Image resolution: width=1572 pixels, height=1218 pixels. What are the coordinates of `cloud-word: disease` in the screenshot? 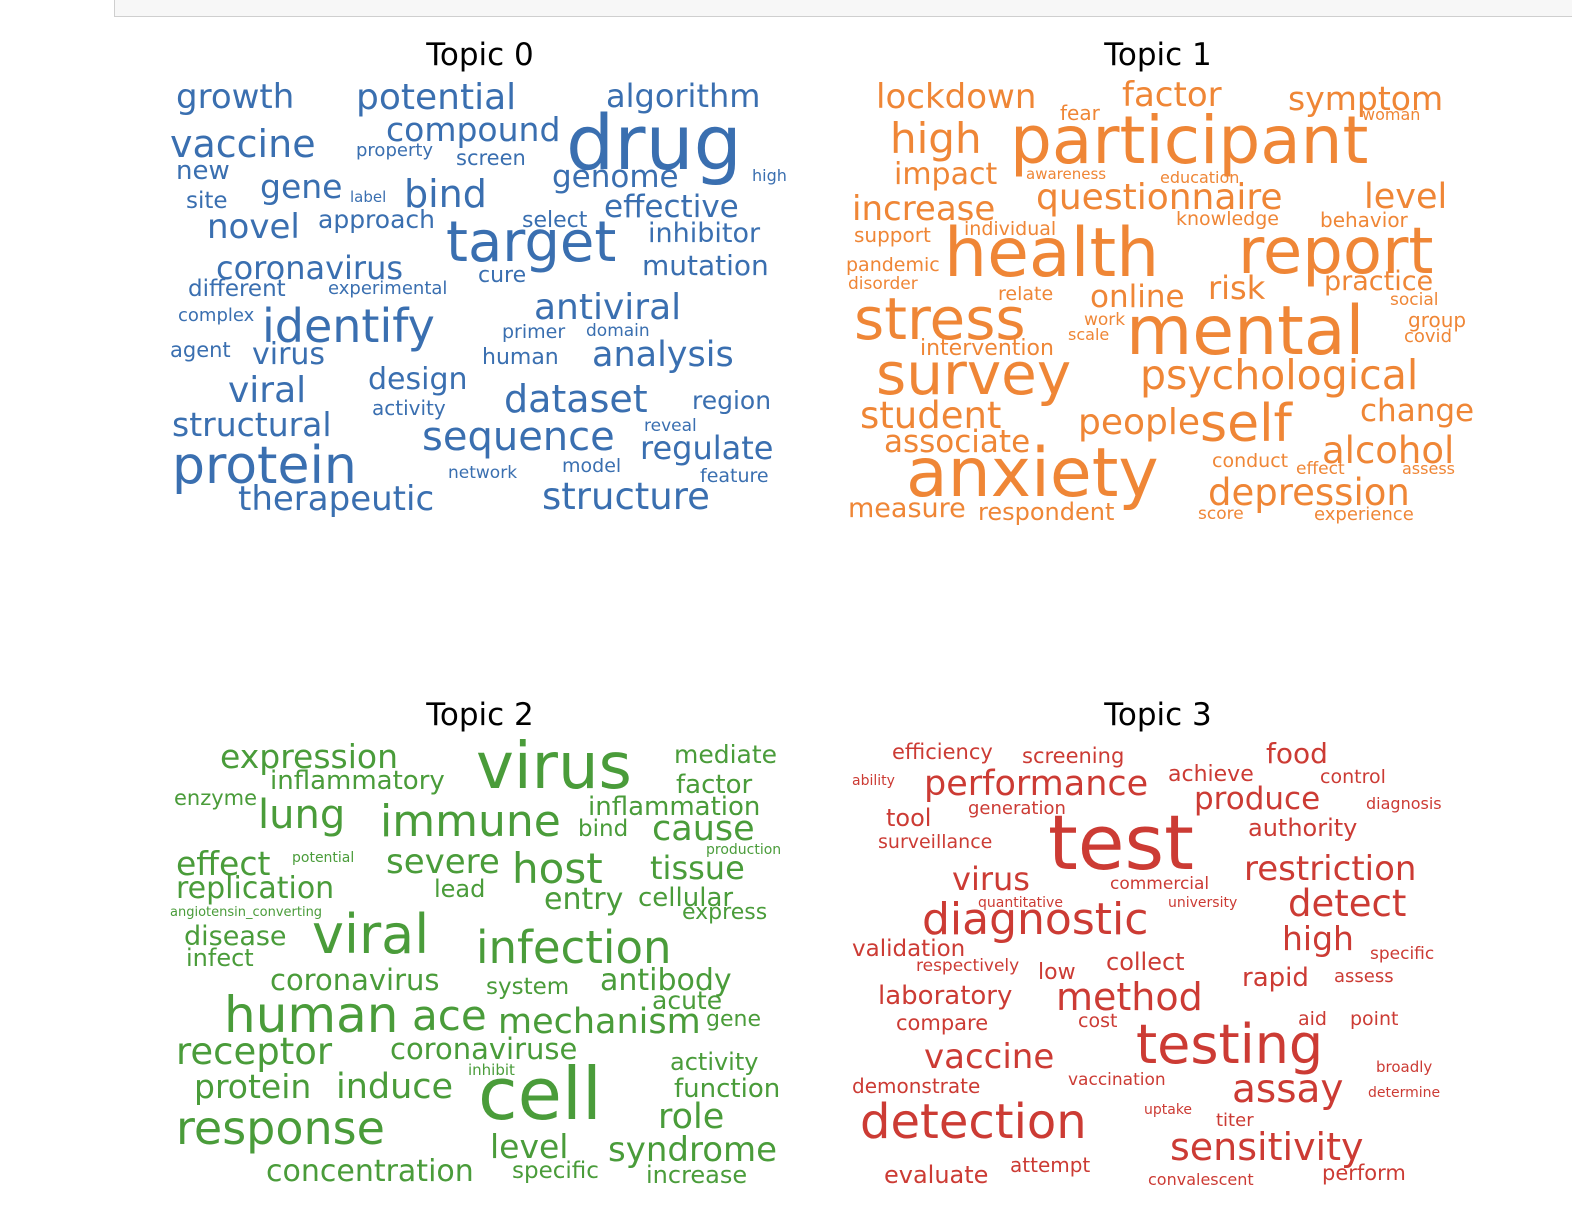 It's located at (235, 936).